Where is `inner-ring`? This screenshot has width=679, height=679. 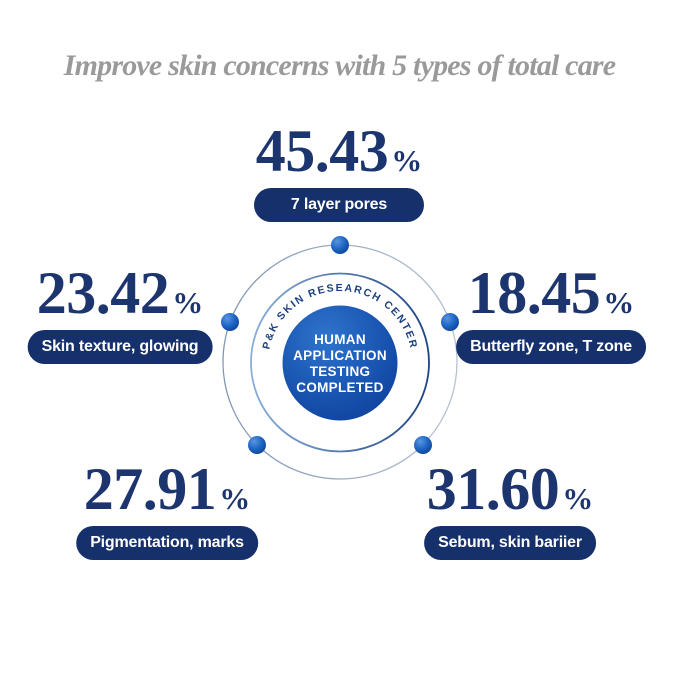
inner-ring is located at coordinates (340, 362).